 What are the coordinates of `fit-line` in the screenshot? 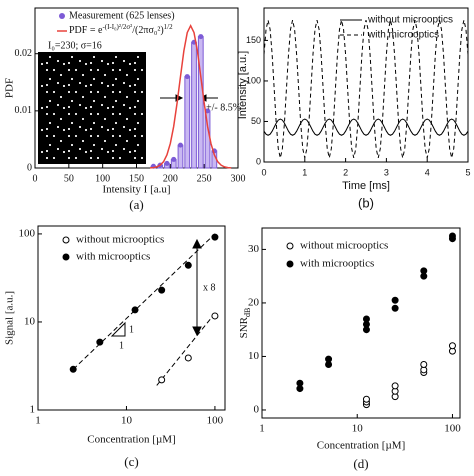 It's located at (186, 349).